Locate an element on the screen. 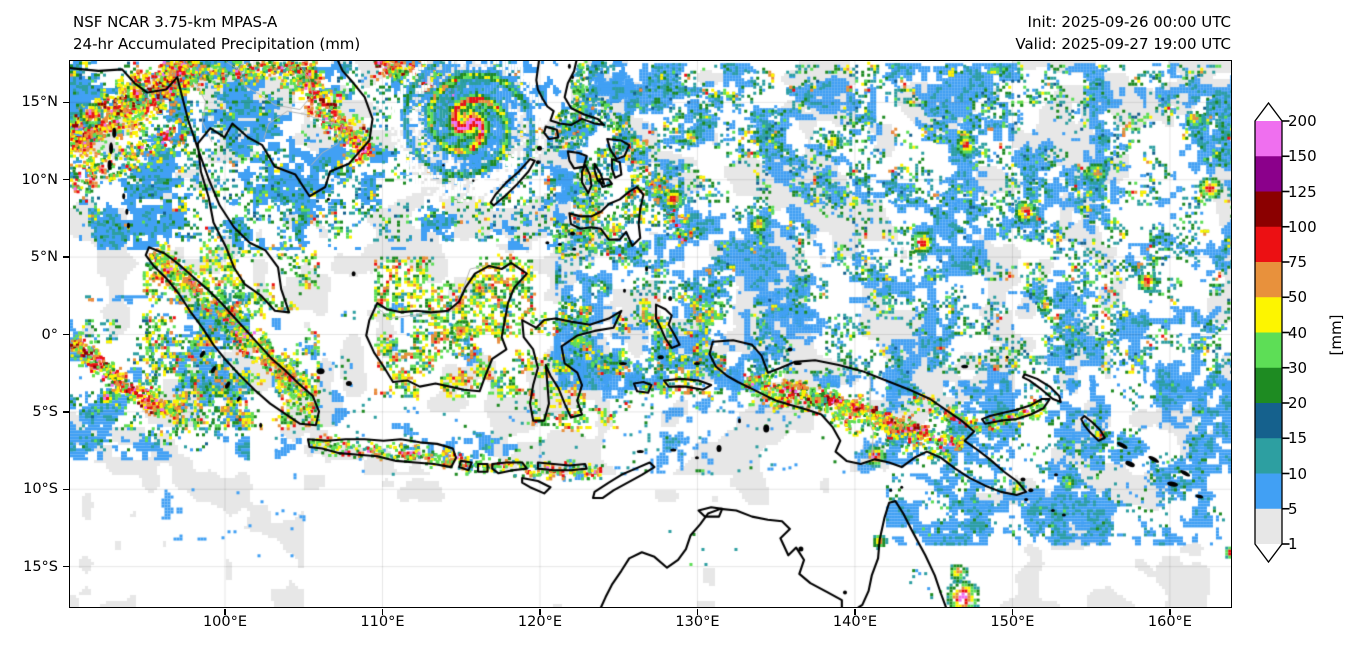 The width and height of the screenshot is (1361, 649). colorbar-tick-label: 150 is located at coordinates (1302, 156).